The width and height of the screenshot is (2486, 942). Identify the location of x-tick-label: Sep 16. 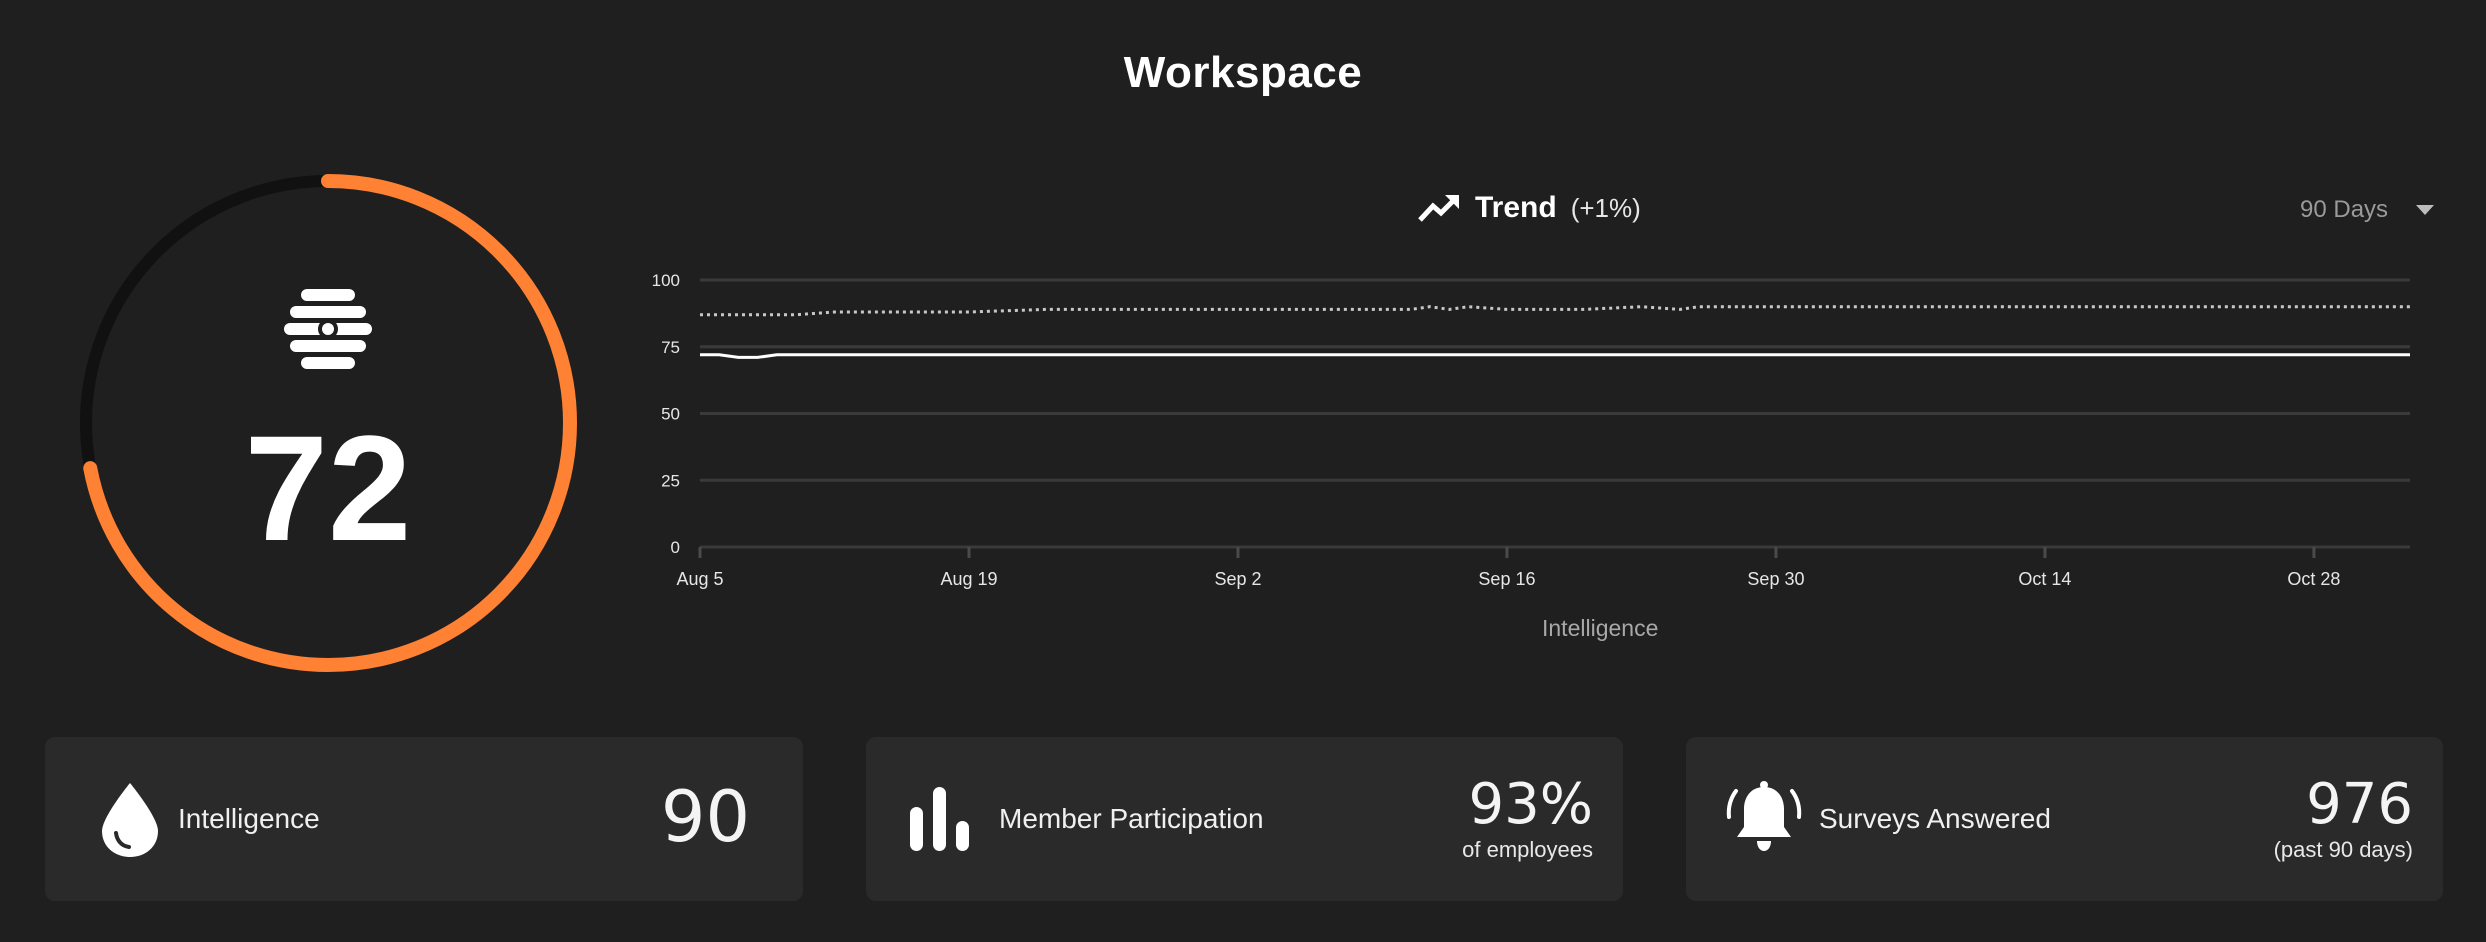
(1506, 579).